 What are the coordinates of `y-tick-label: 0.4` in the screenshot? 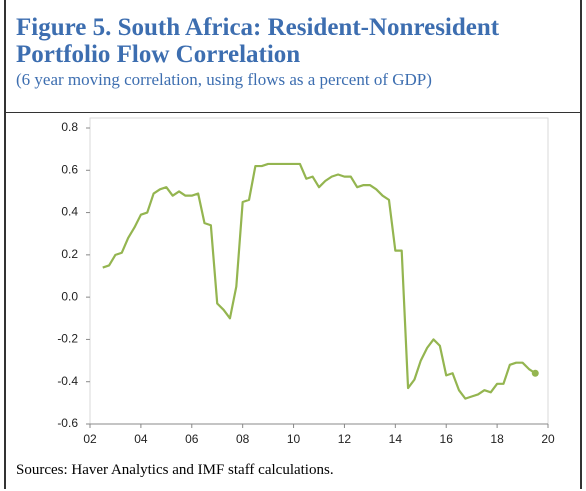 It's located at (69, 212).